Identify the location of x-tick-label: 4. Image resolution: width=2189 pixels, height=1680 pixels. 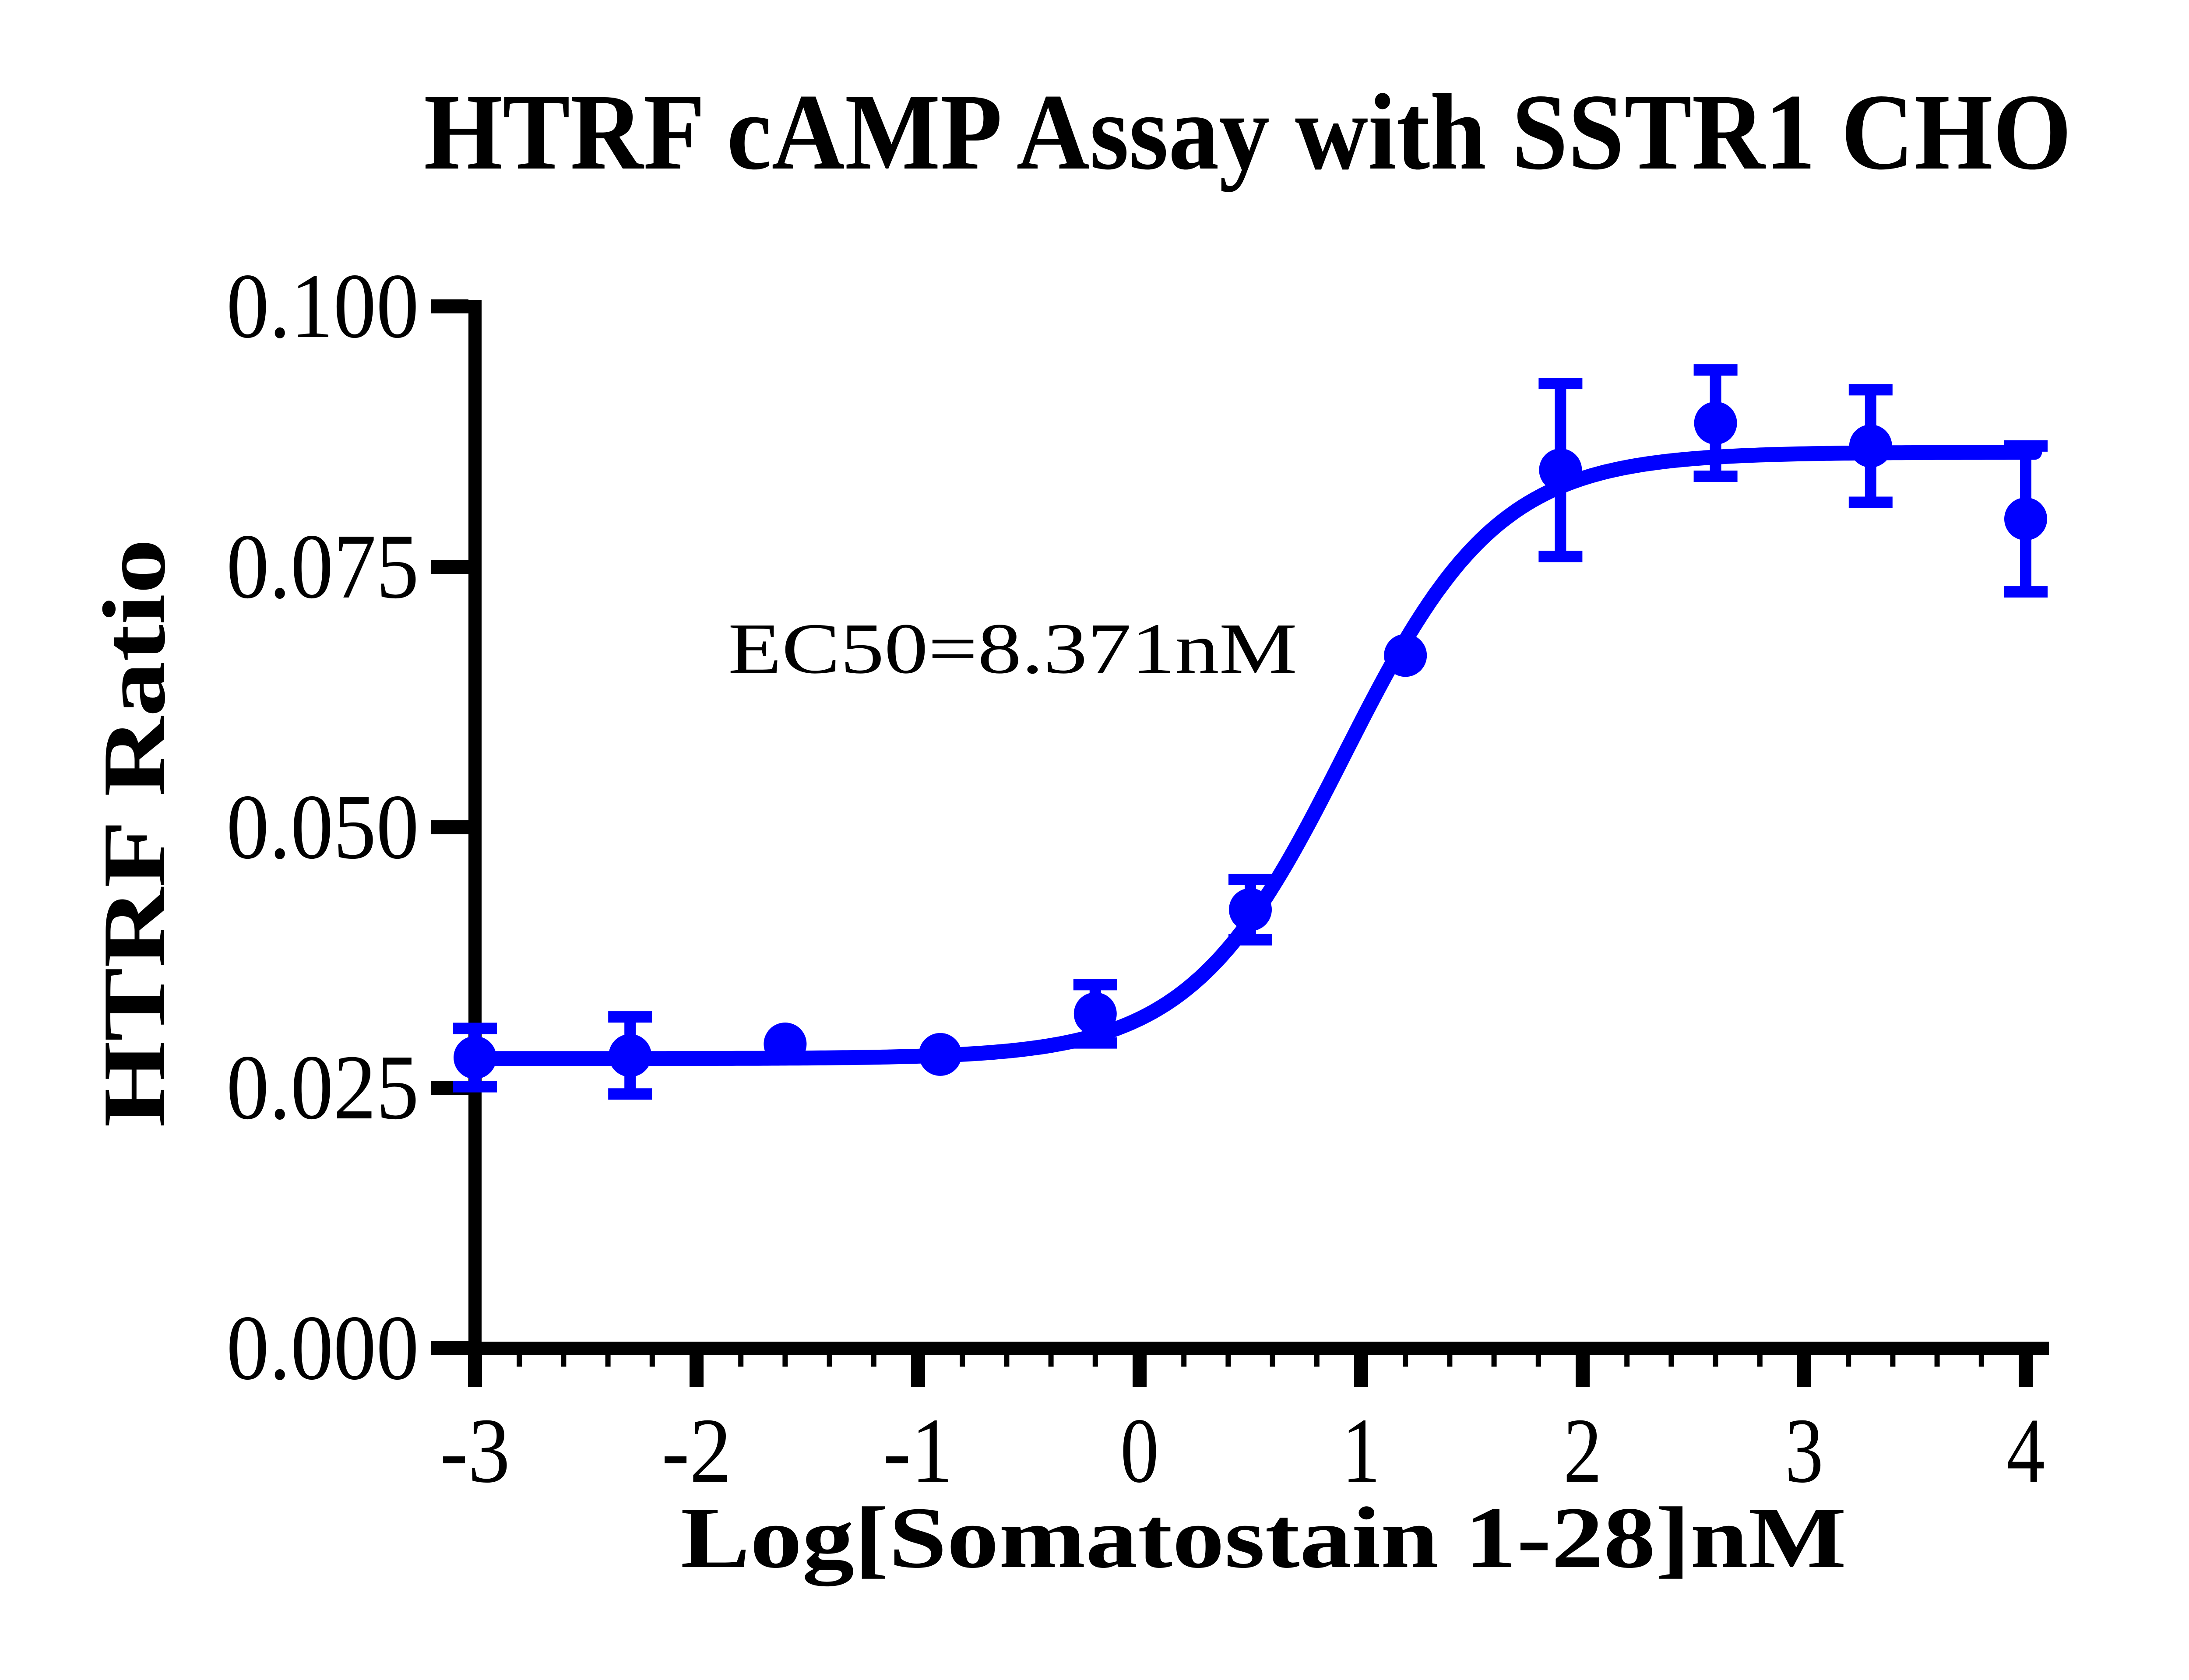
(2026, 1450).